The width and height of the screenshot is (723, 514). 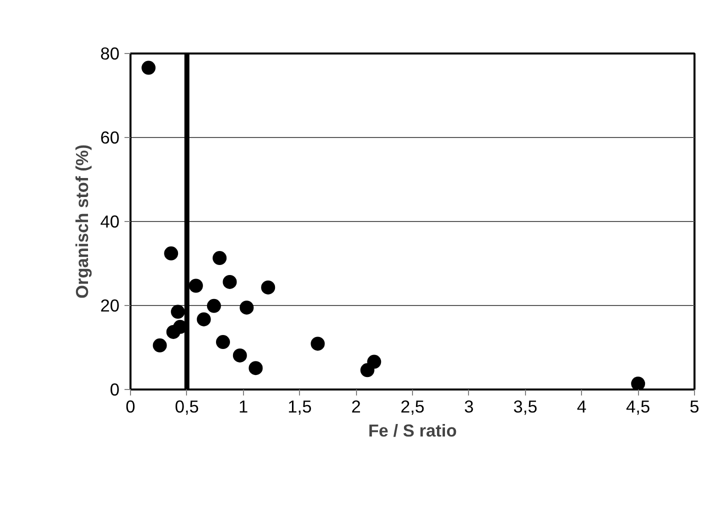 What do you see at coordinates (300, 406) in the screenshot?
I see `x-tick-label: 1,5` at bounding box center [300, 406].